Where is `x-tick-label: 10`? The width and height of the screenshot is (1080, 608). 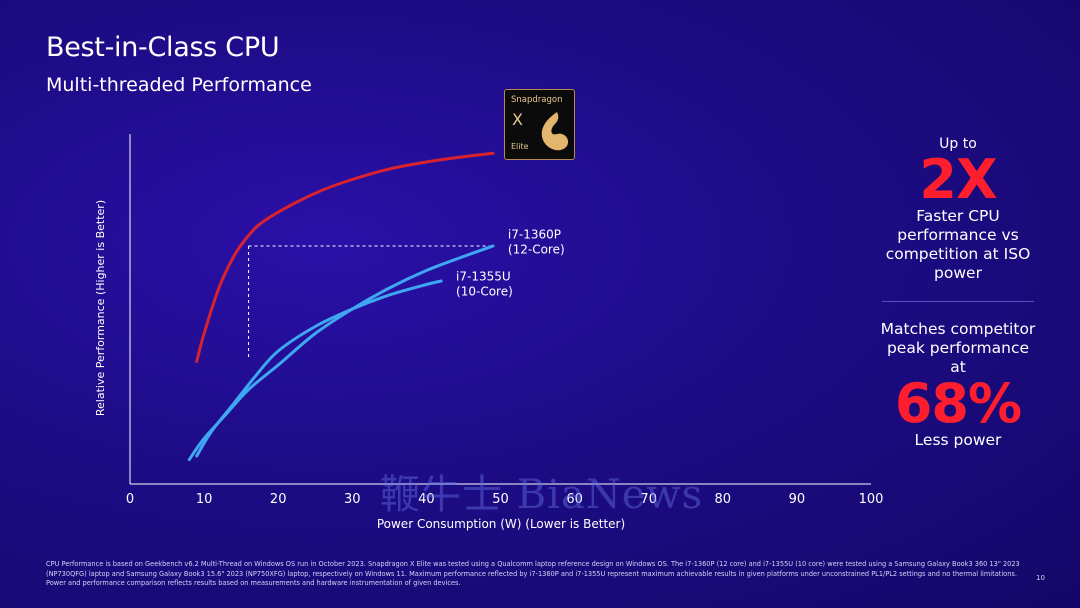
x-tick-label: 10 is located at coordinates (204, 499).